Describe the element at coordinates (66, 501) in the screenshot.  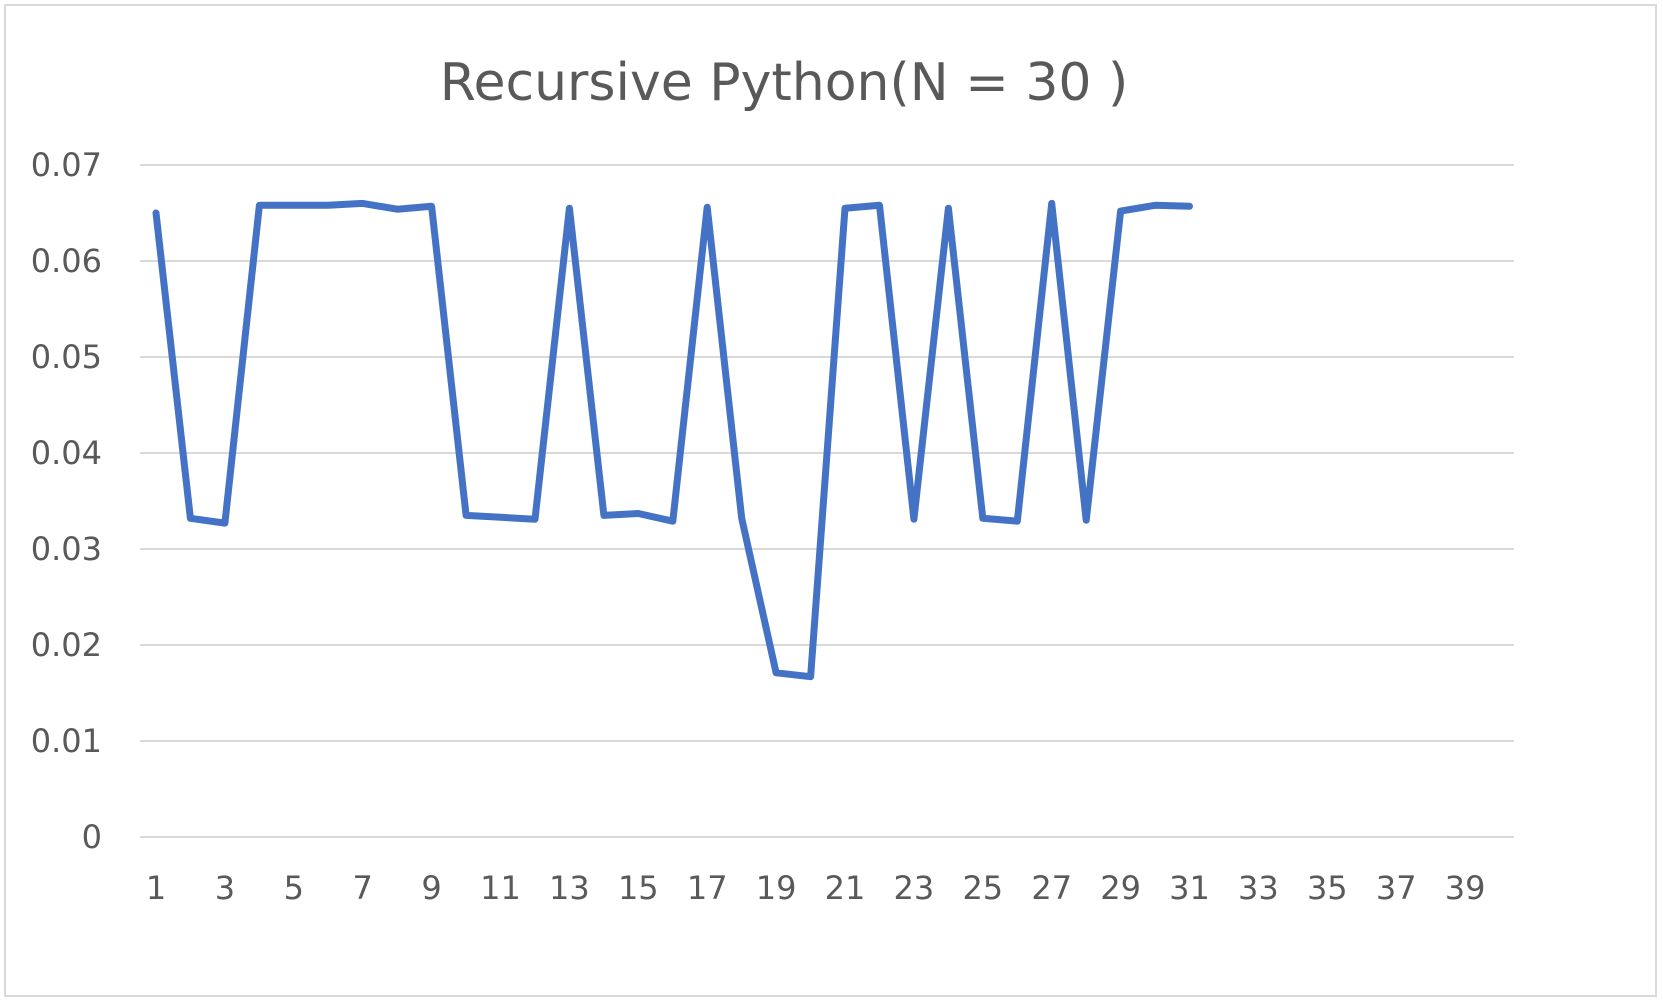
I see `y-axis-ticks: 0 0.01 0.02 0.03 0.04 0.05 0.06 0.07` at that location.